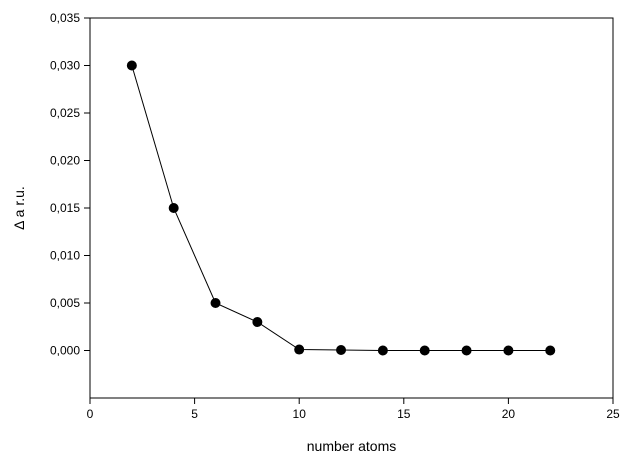 Image resolution: width=621 pixels, height=457 pixels. Describe the element at coordinates (65, 303) in the screenshot. I see `y-tick-label: 0,005` at that location.